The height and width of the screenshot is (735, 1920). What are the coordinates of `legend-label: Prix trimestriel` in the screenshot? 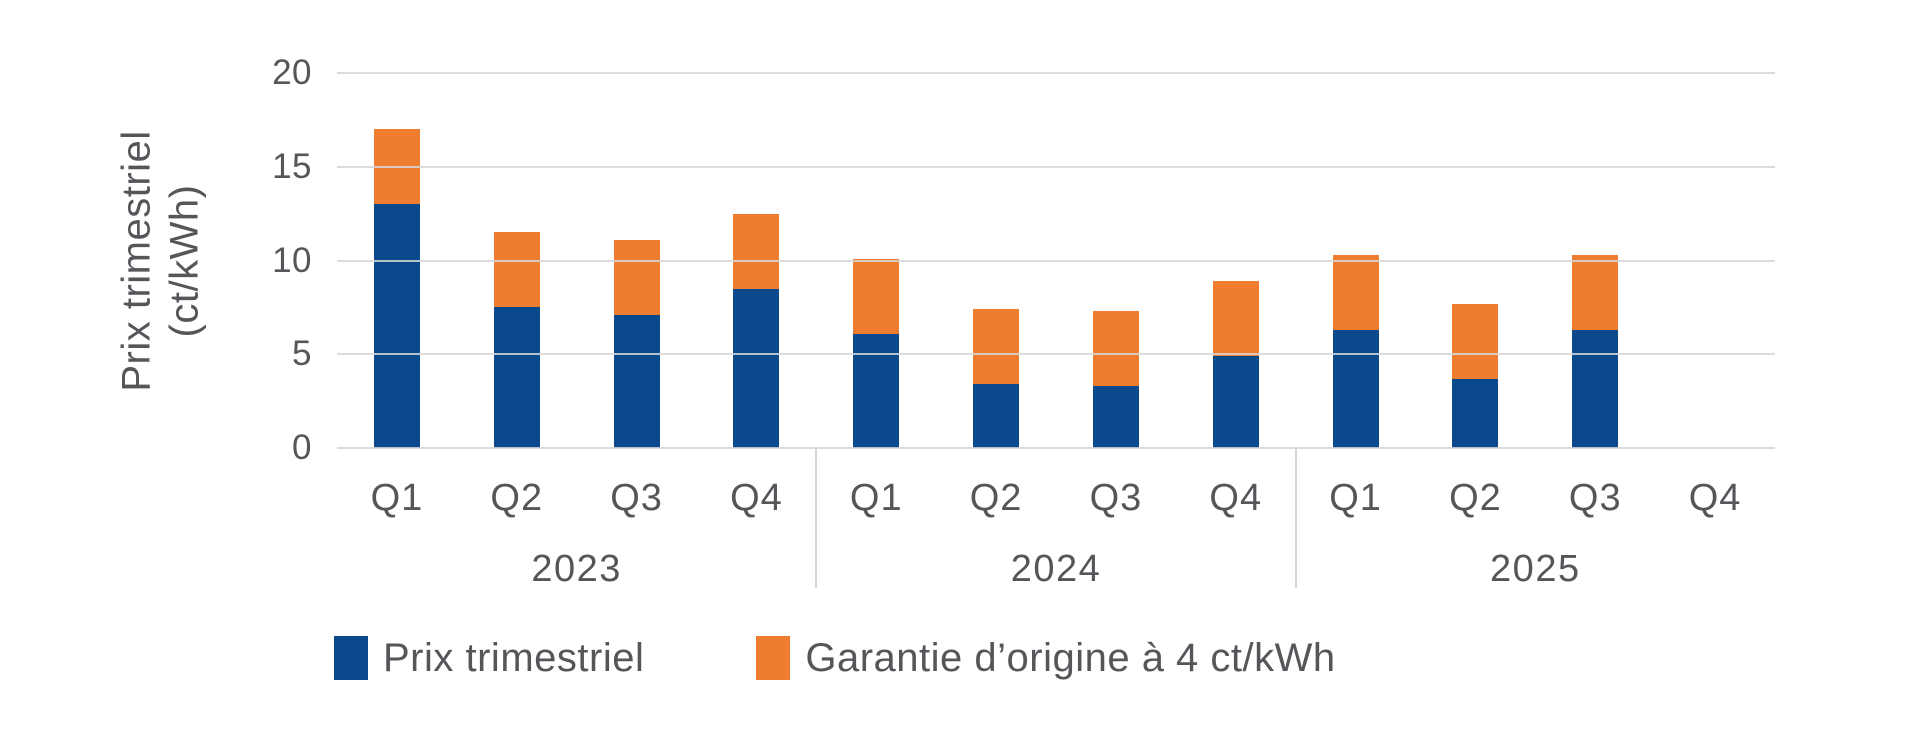 It's located at (514, 657).